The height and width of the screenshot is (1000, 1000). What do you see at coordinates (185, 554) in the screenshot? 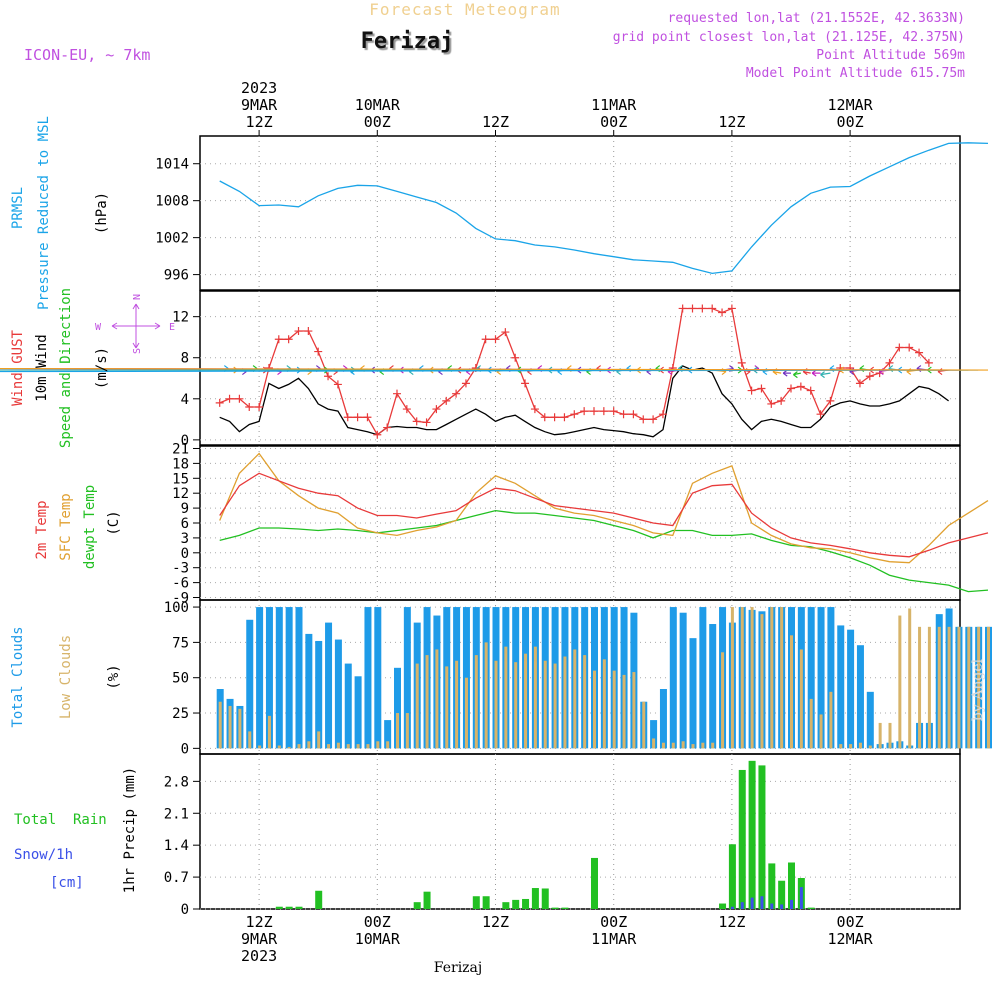
I see `y-tick-label-temp: 0` at bounding box center [185, 554].